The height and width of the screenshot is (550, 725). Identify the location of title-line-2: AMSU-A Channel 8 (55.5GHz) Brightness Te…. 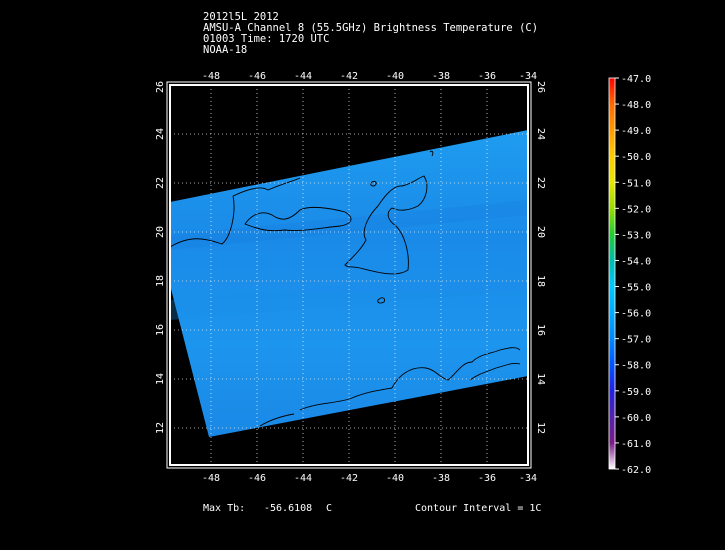
(371, 28).